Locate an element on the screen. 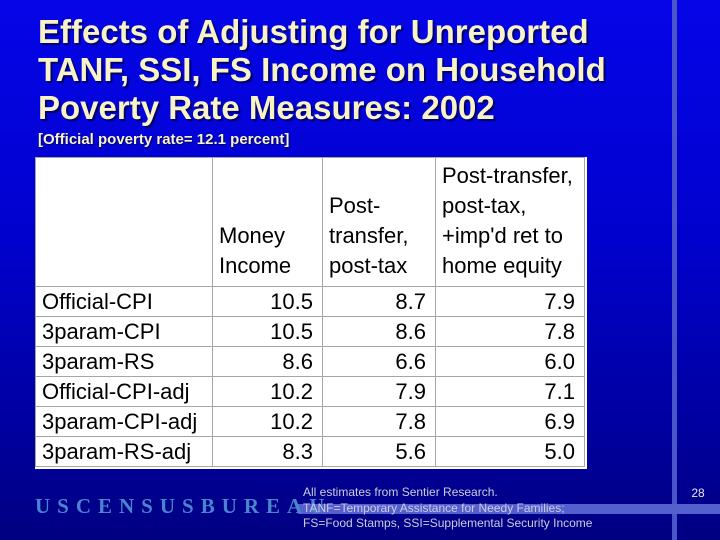  row-label: 3param-CPI is located at coordinates (124, 331).